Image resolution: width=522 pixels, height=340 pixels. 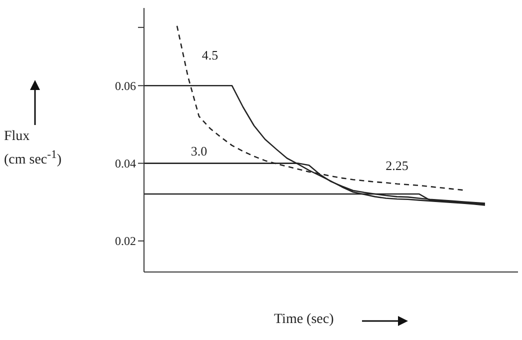 What do you see at coordinates (397, 165) in the screenshot?
I see `series-label: 2.25` at bounding box center [397, 165].